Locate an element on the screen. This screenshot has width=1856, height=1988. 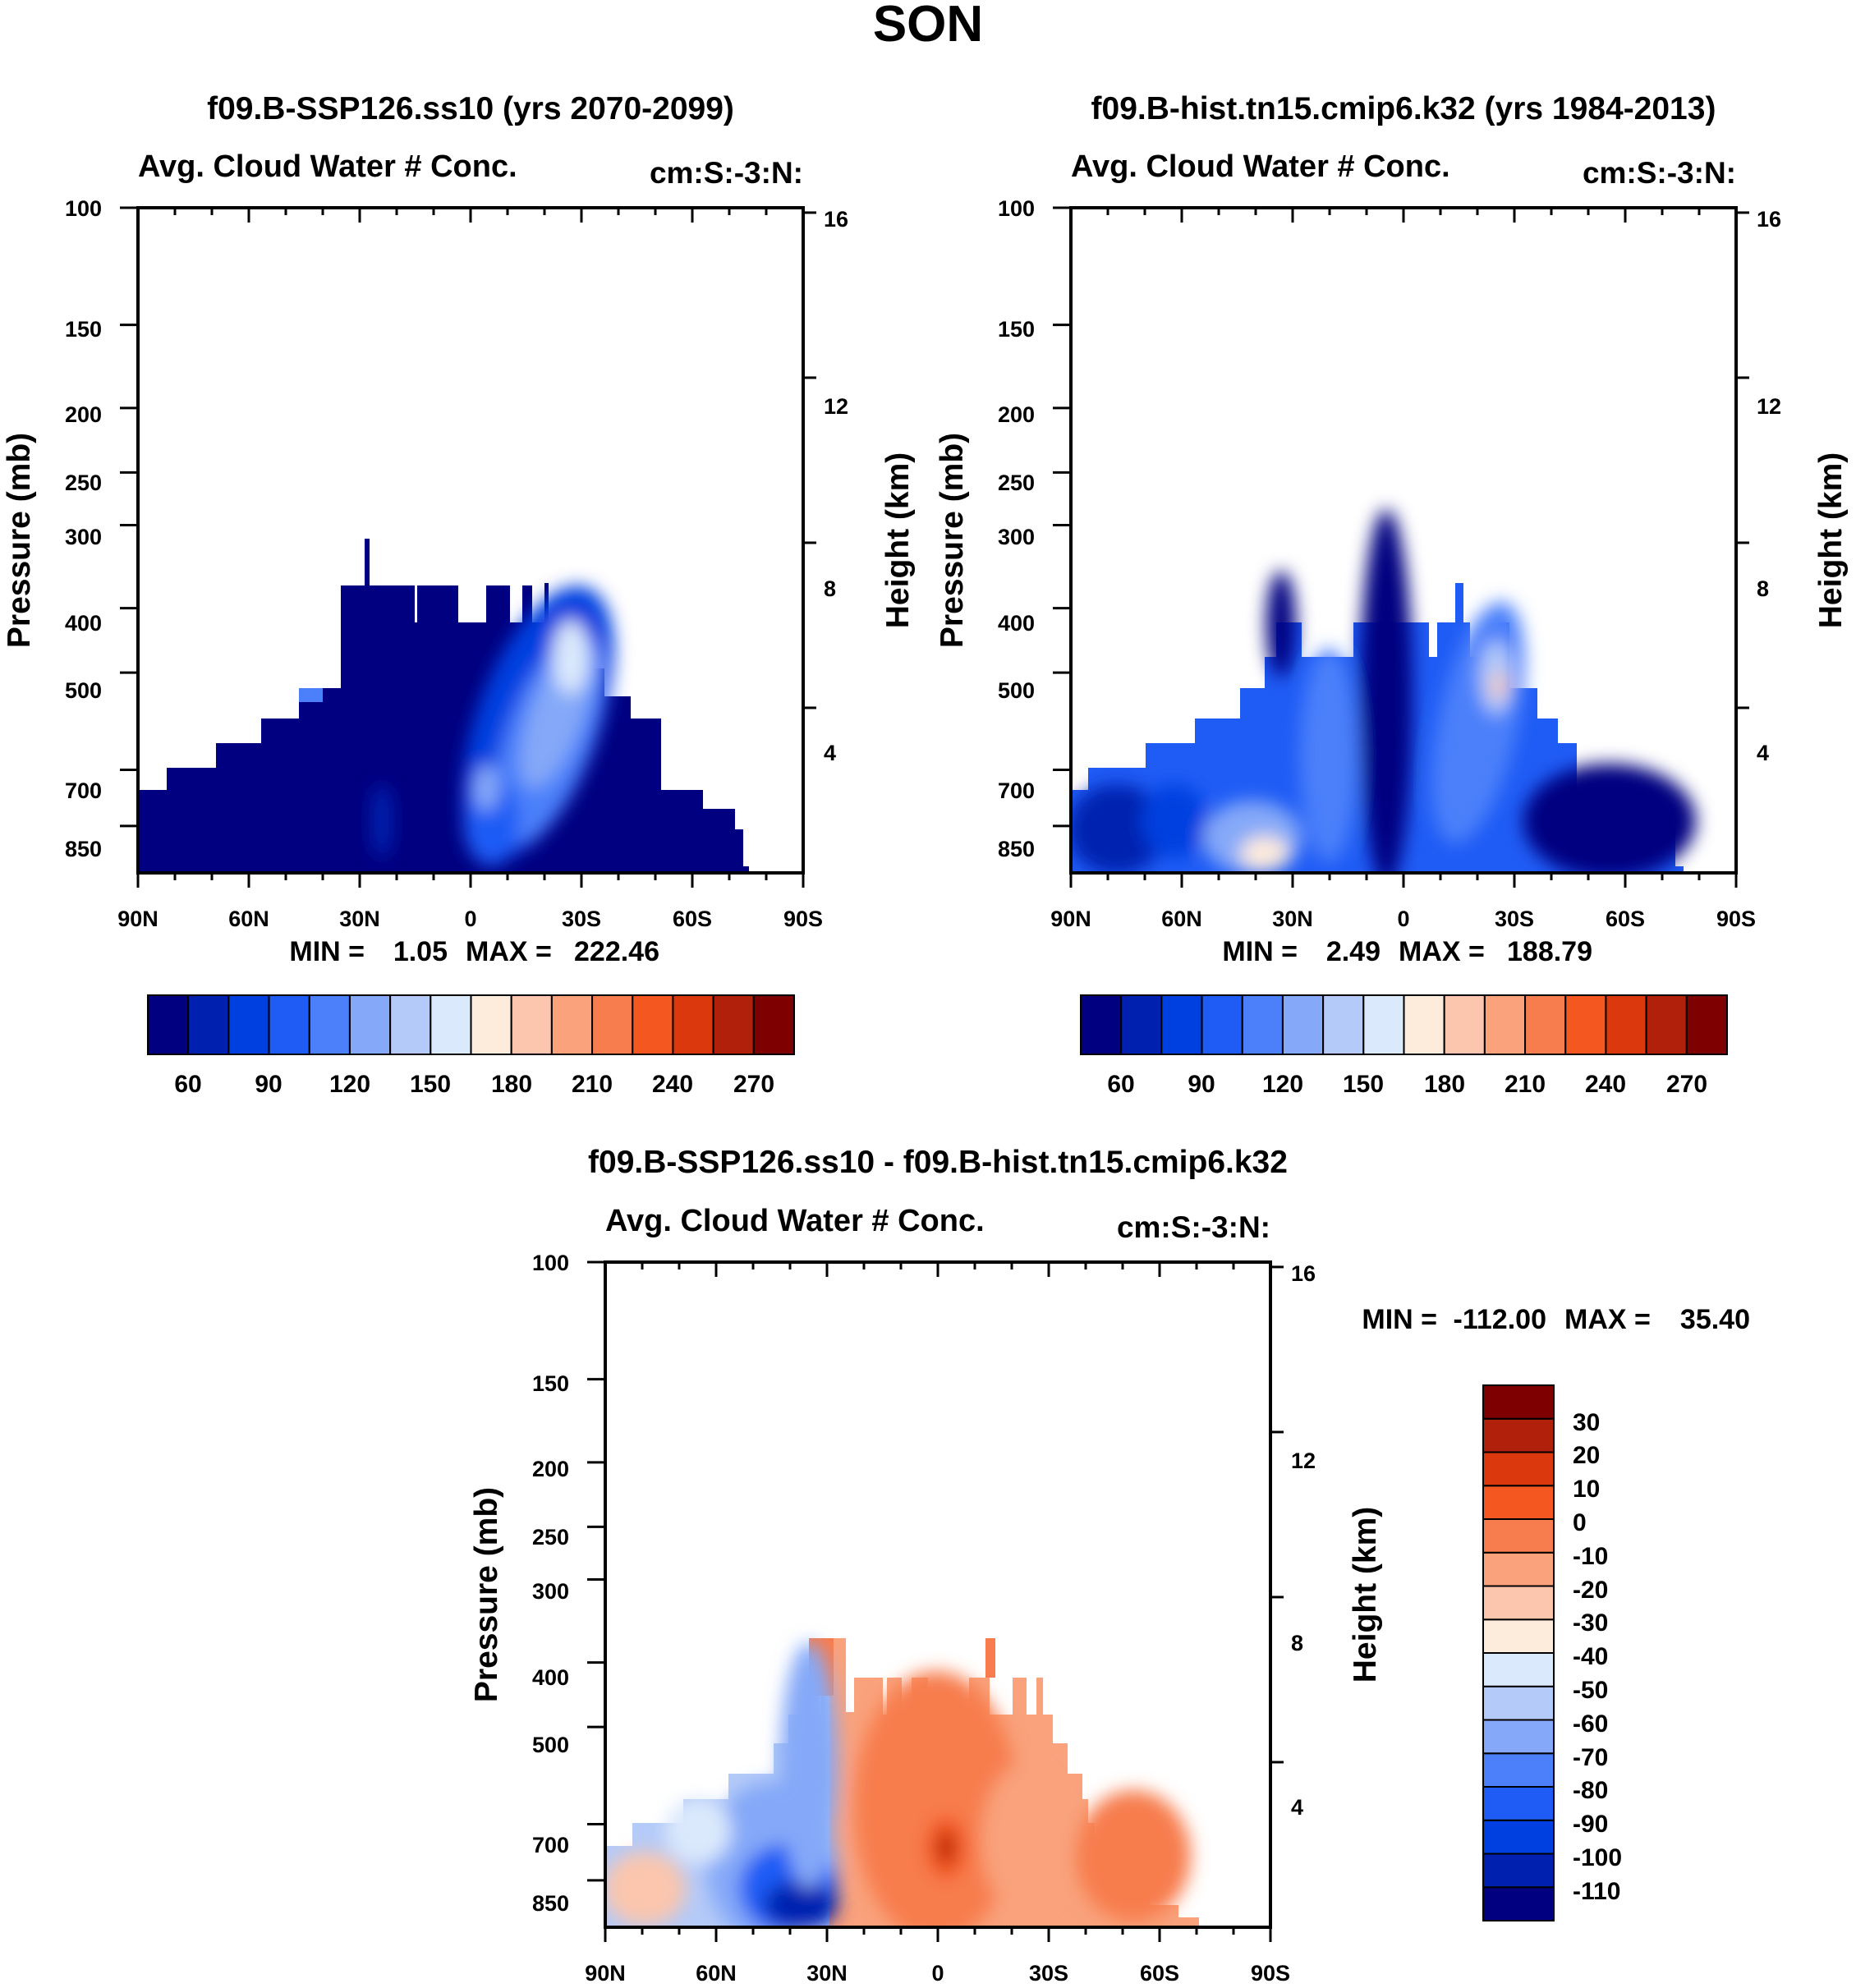
min-value: 1.05 is located at coordinates (420, 951).